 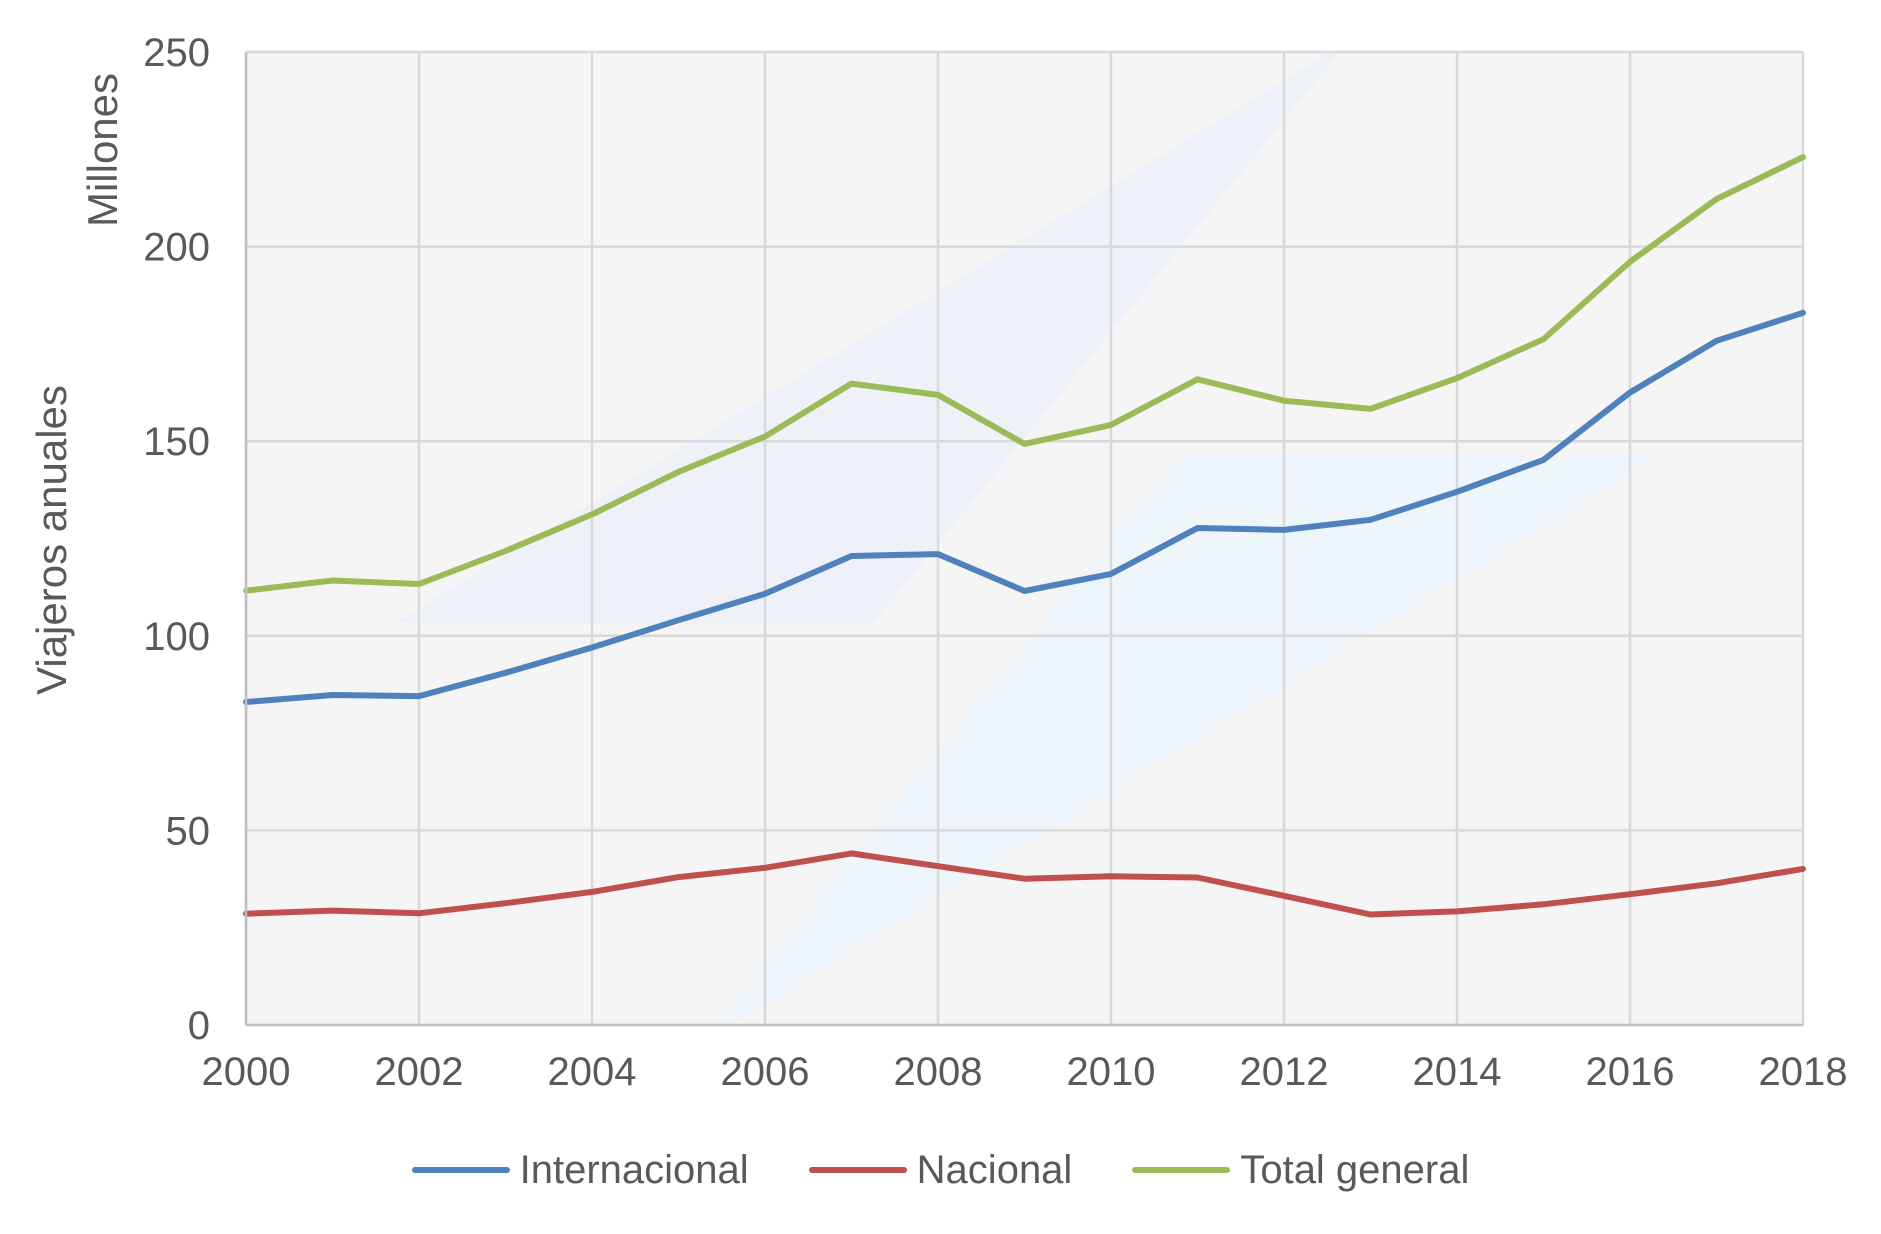 I want to click on y-tick-label-100: 100, so click(x=176, y=637).